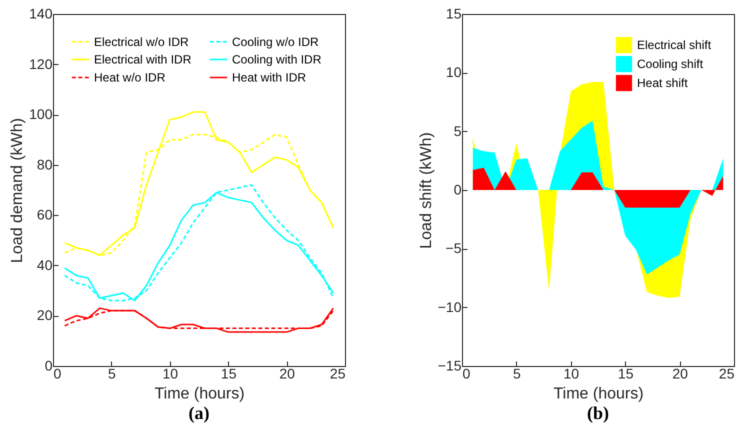  What do you see at coordinates (454, 72) in the screenshot?
I see `y-tick-label: 10` at bounding box center [454, 72].